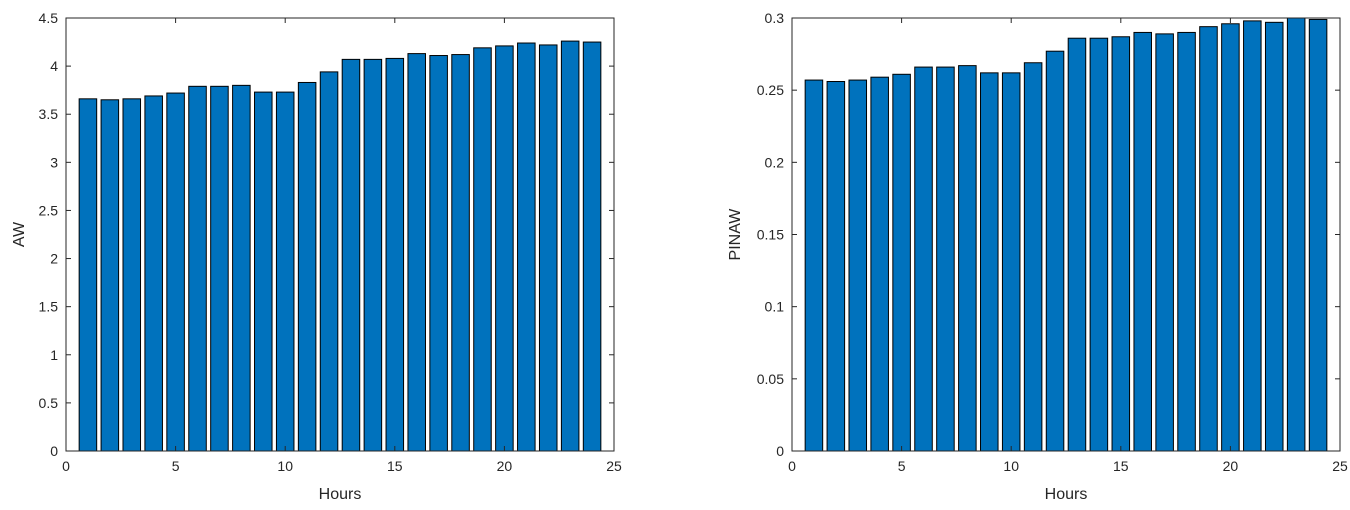  Describe the element at coordinates (770, 379) in the screenshot. I see `pinaw-y-tick-label: 0.05` at that location.